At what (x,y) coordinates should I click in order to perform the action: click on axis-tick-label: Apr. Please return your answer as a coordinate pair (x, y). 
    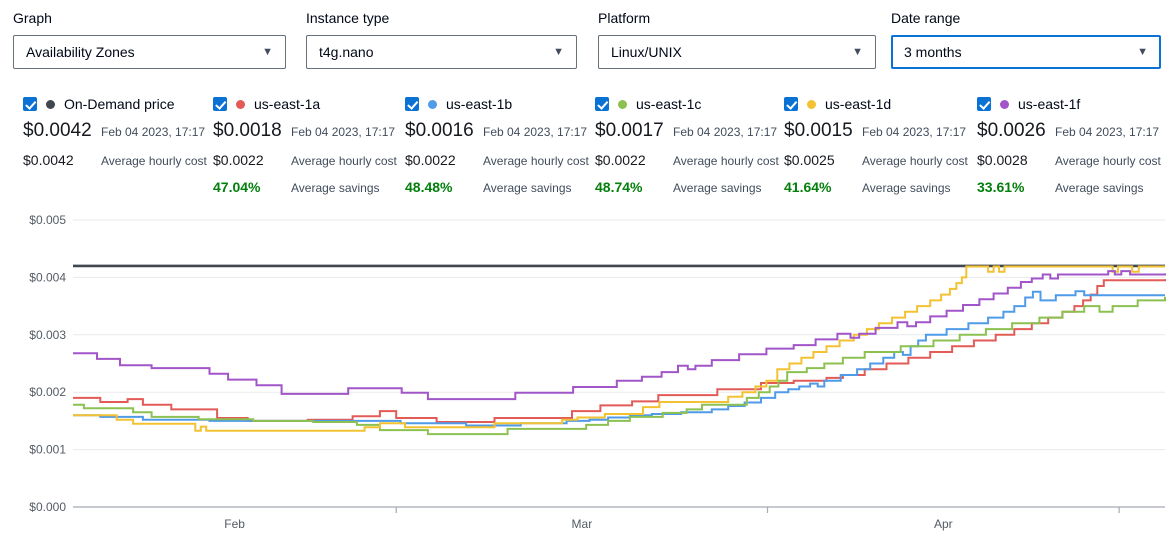
    Looking at the image, I should click on (943, 524).